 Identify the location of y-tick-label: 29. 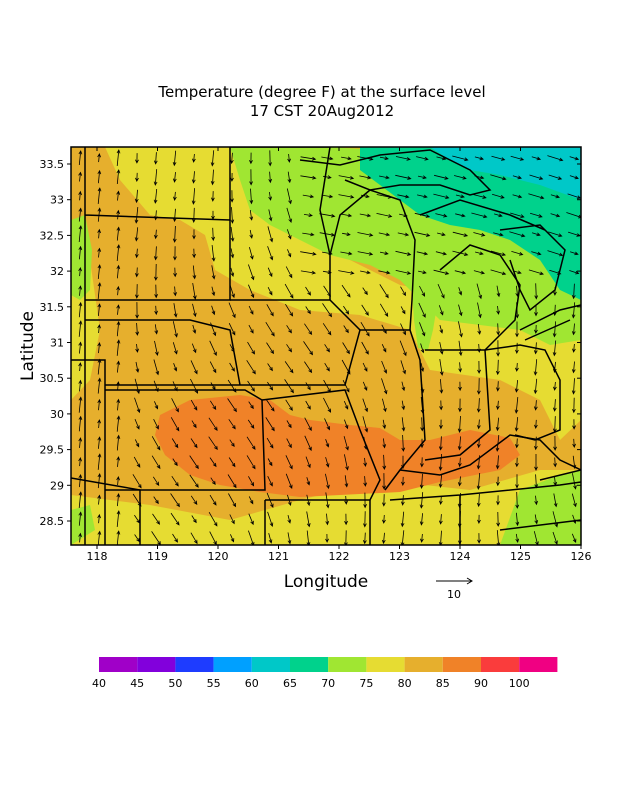
(57, 485).